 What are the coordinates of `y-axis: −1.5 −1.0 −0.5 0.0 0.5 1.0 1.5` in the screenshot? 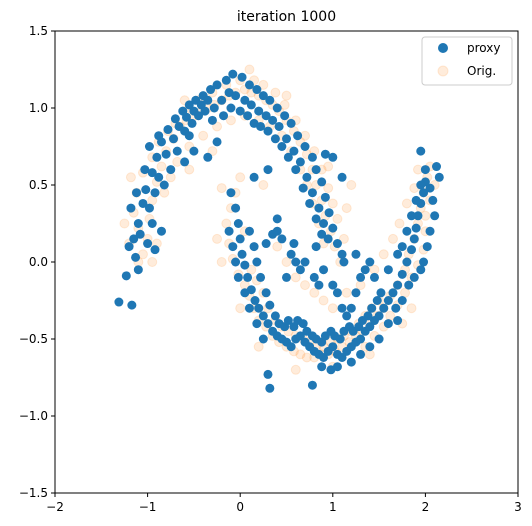 It's located at (37, 262).